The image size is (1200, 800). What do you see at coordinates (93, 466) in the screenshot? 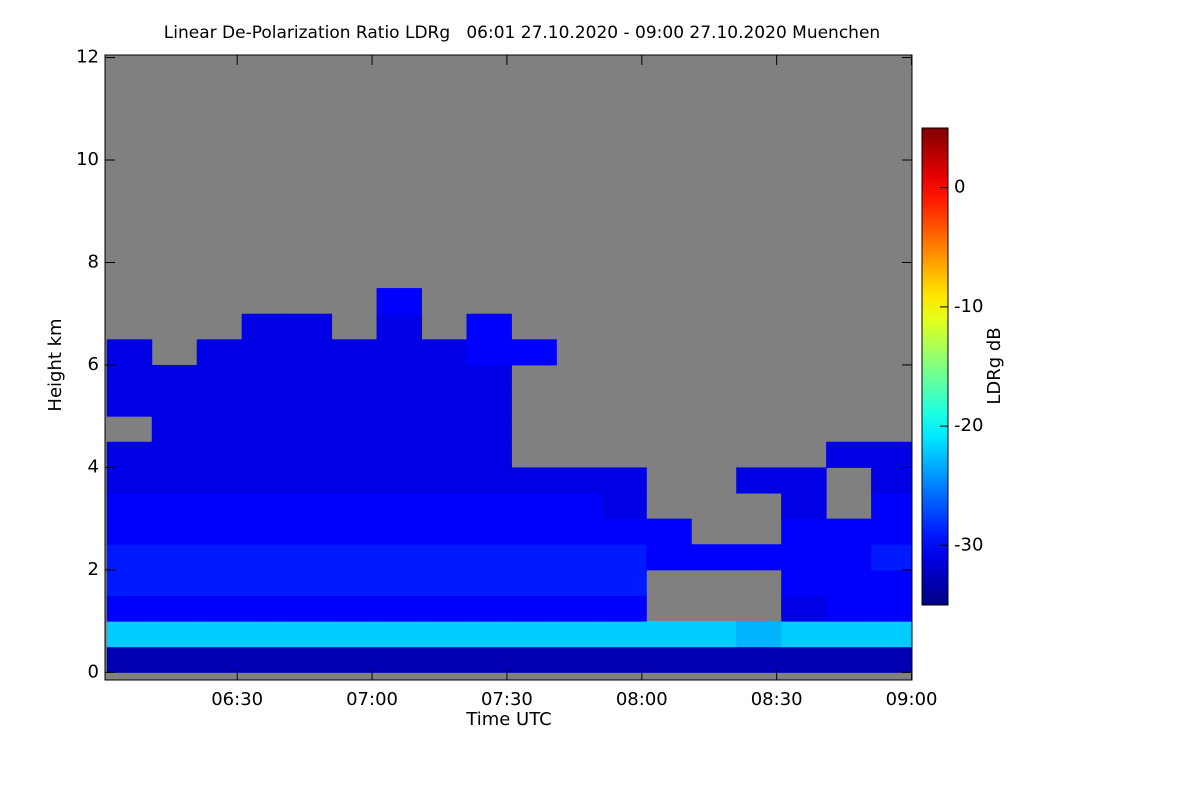
I see `y-tick-label: 4` at bounding box center [93, 466].